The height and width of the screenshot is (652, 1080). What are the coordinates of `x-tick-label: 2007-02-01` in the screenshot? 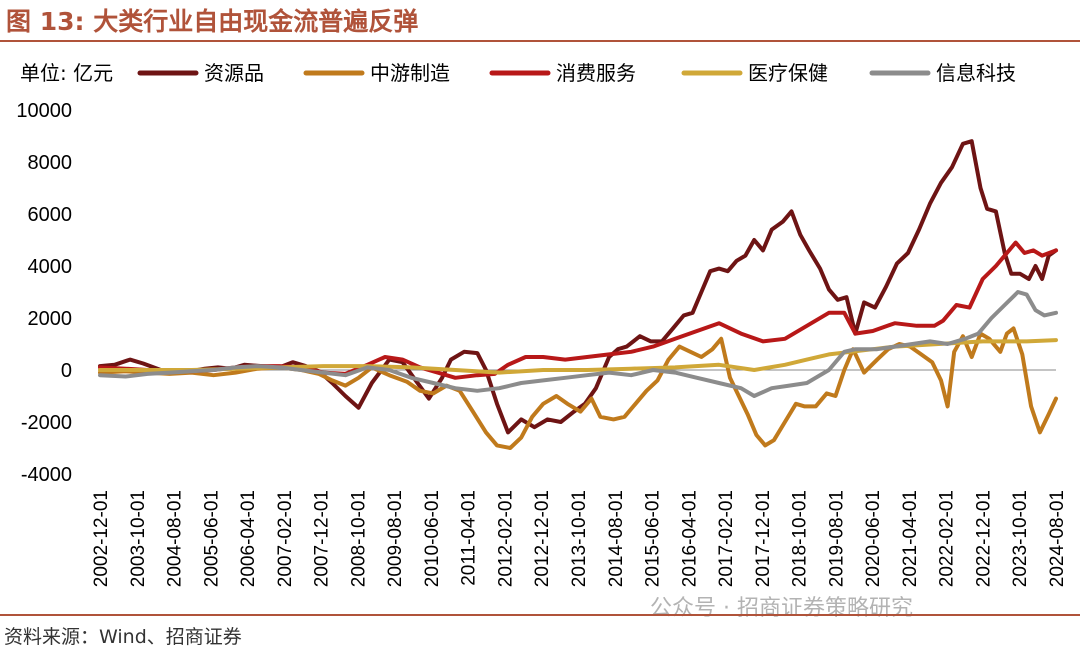 It's located at (285, 538).